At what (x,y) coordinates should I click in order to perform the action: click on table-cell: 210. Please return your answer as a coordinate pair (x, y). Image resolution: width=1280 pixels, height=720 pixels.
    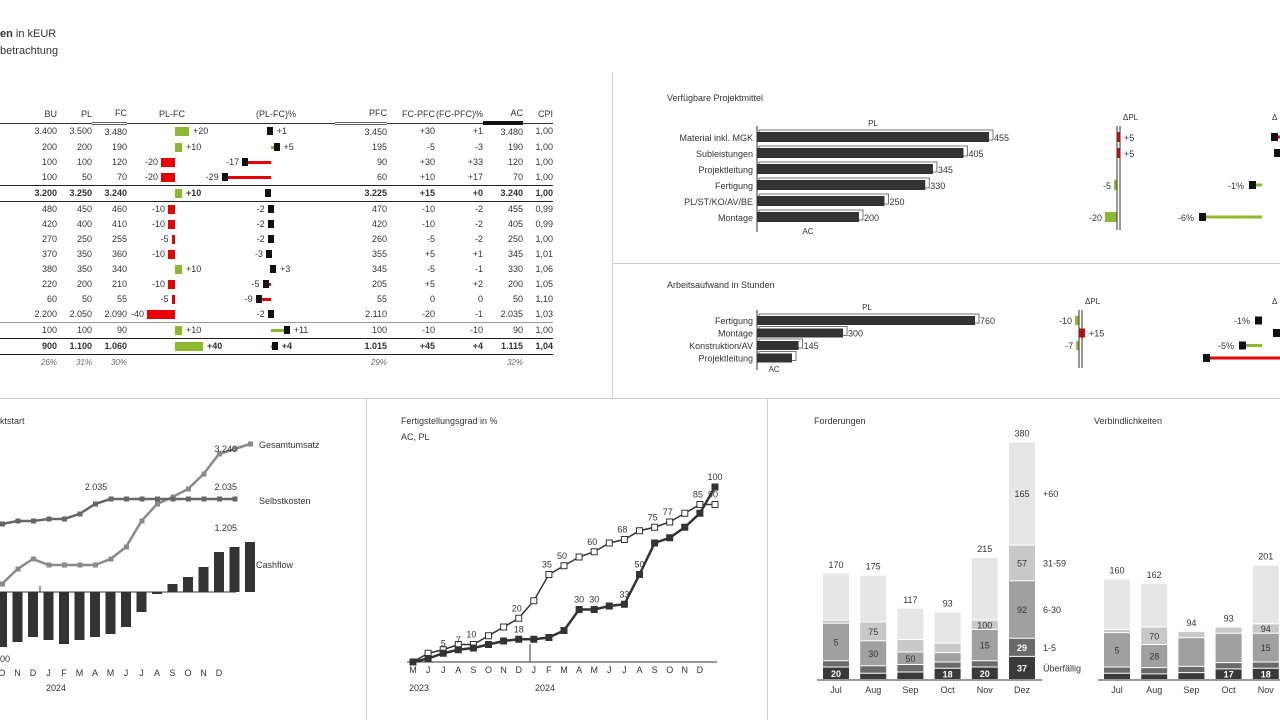
    Looking at the image, I should click on (119, 284).